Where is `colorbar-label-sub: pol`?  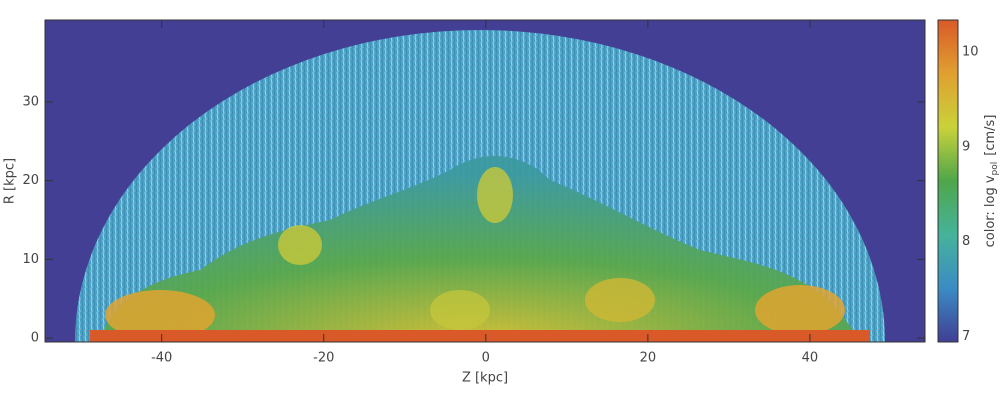
colorbar-label-sub: pol is located at coordinates (995, 169).